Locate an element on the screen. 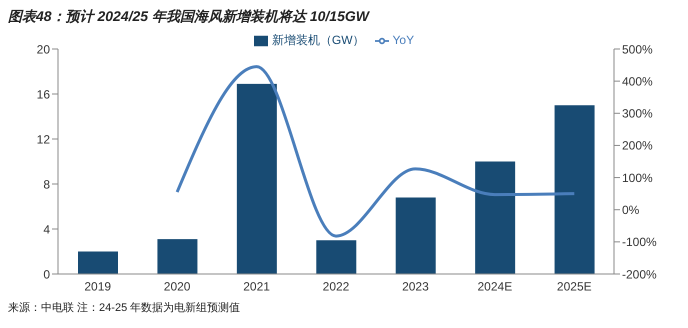 The height and width of the screenshot is (328, 688). x-tick-label: 2022 is located at coordinates (336, 287).